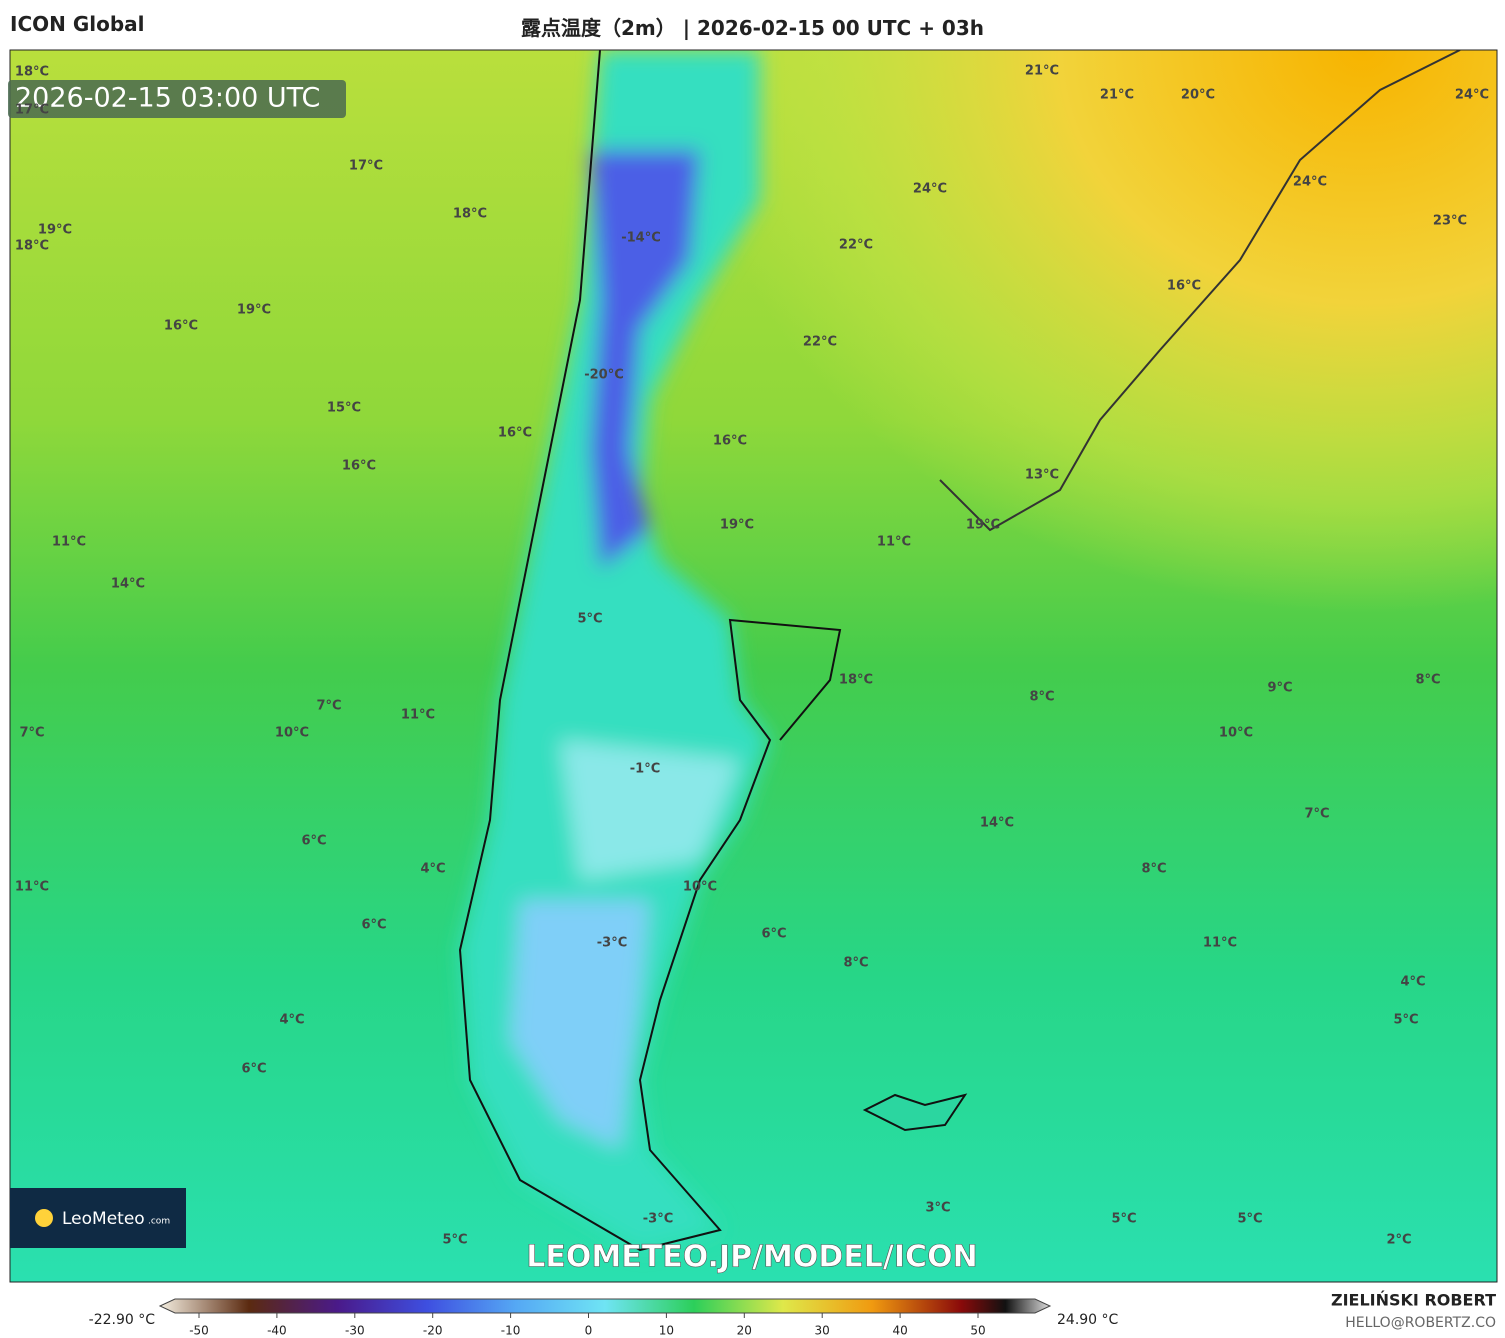  What do you see at coordinates (199, 1331) in the screenshot?
I see `colorbar-tick-label: -50` at bounding box center [199, 1331].